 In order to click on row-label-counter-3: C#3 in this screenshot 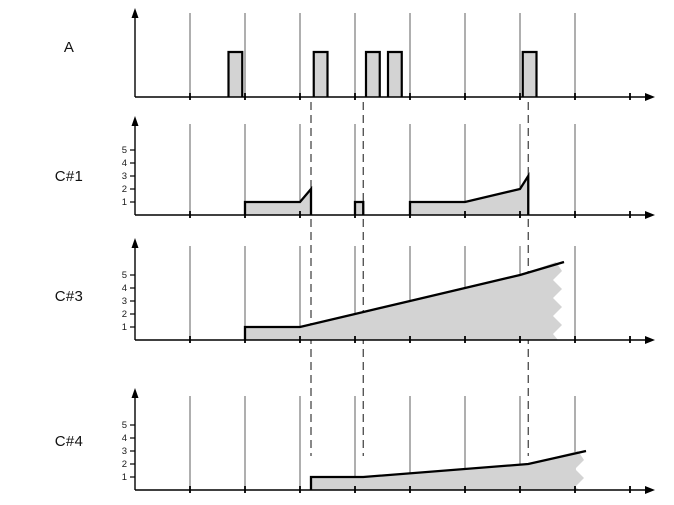, I will do `click(69, 296)`.